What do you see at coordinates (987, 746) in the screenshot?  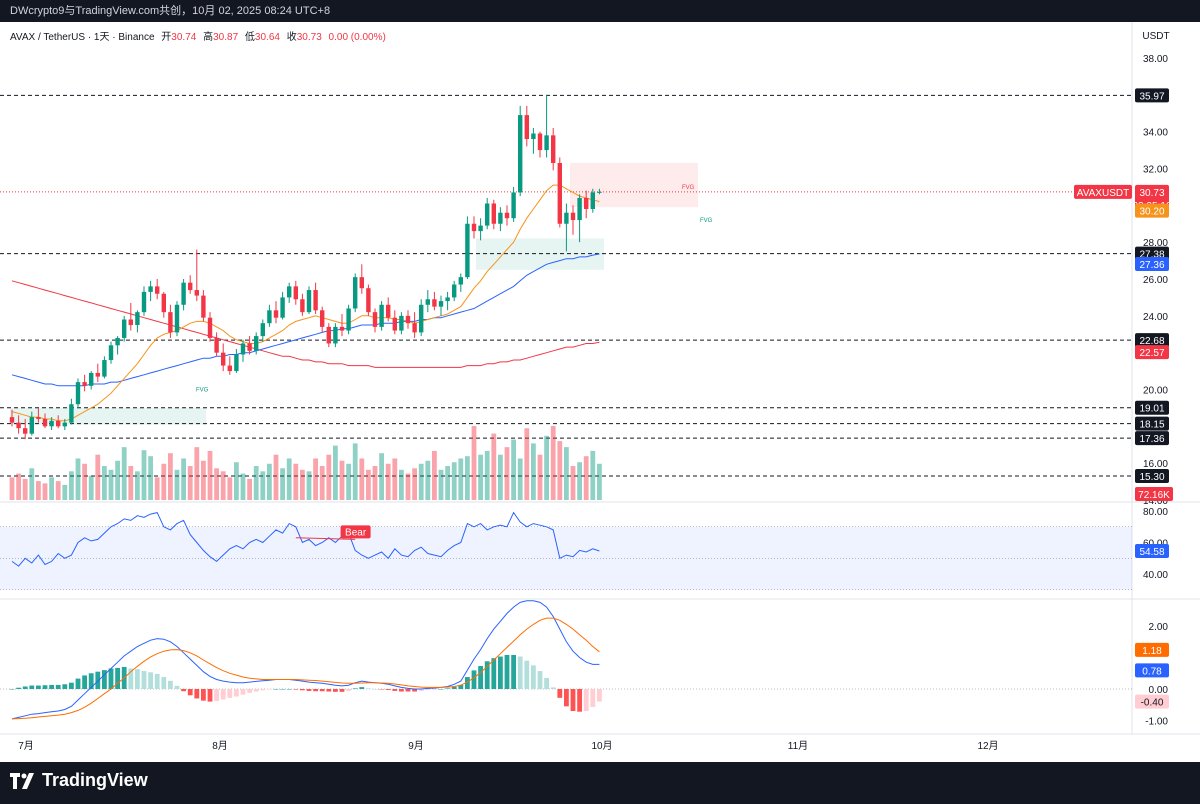 I see `x-axis-label: 12月` at bounding box center [987, 746].